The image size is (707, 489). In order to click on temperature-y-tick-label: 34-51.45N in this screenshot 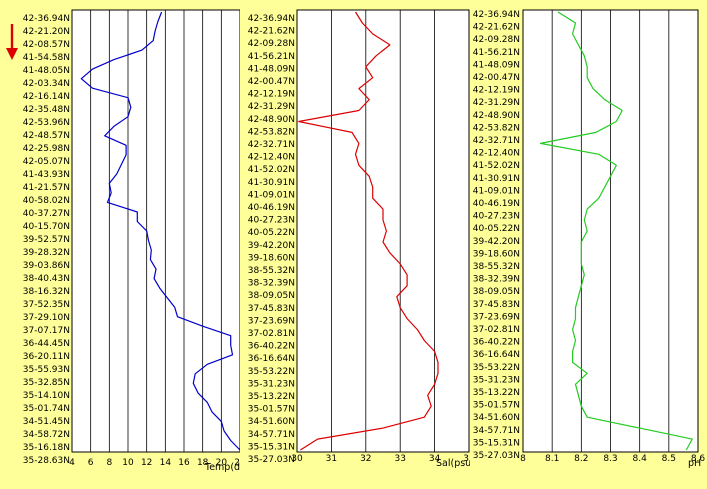, I will do `click(46, 422)`.